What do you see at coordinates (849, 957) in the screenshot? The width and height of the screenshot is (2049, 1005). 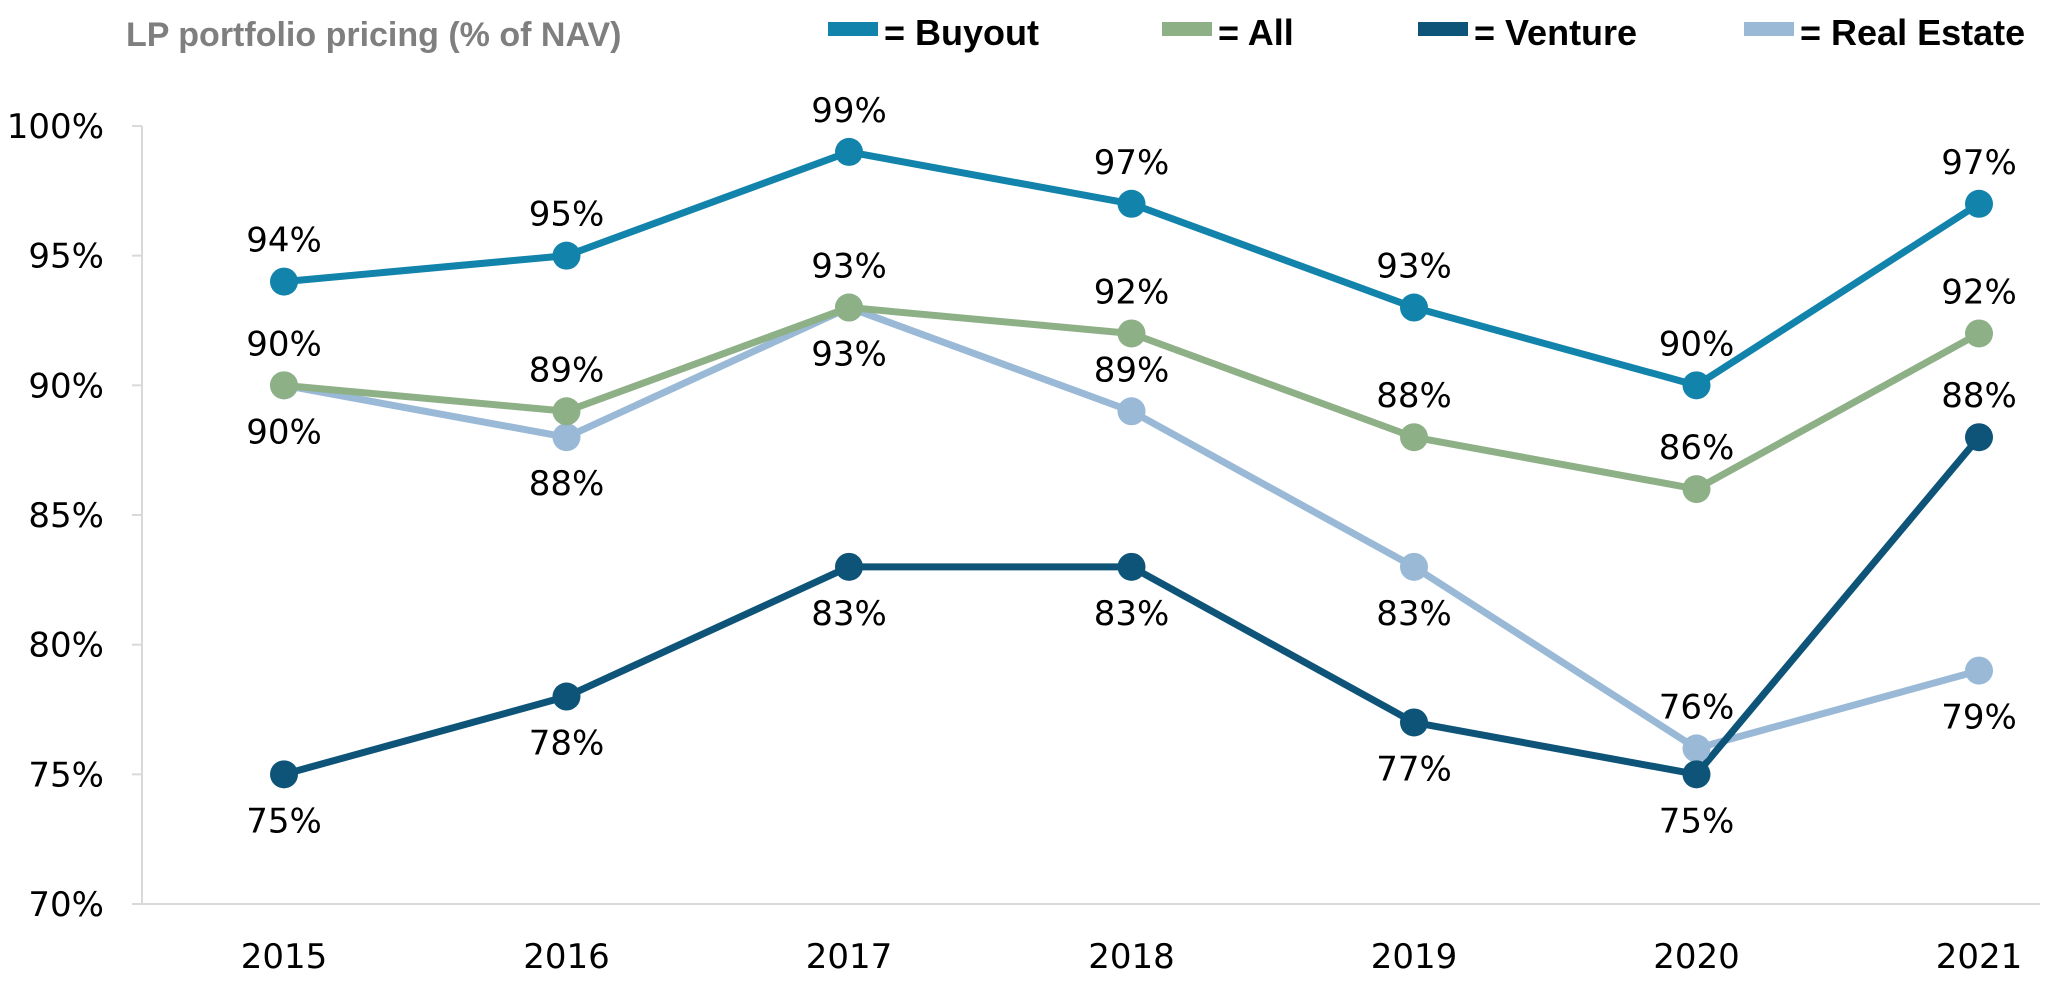 I see `x-tick-label: 2017` at bounding box center [849, 957].